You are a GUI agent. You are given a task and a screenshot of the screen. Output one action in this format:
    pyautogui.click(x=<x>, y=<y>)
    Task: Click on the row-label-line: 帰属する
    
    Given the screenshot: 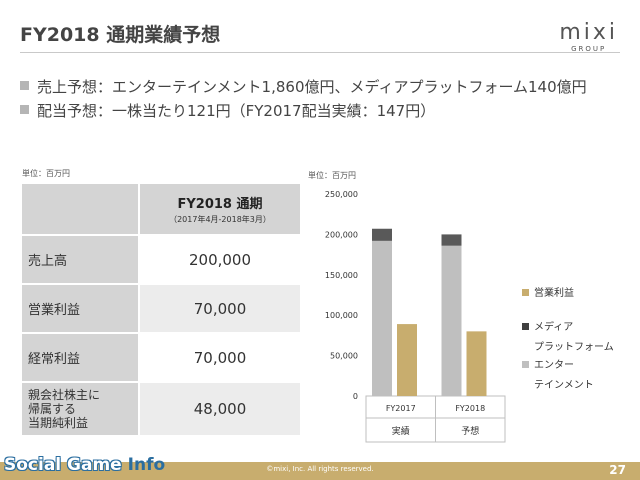 What is the action you would take?
    pyautogui.click(x=52, y=409)
    